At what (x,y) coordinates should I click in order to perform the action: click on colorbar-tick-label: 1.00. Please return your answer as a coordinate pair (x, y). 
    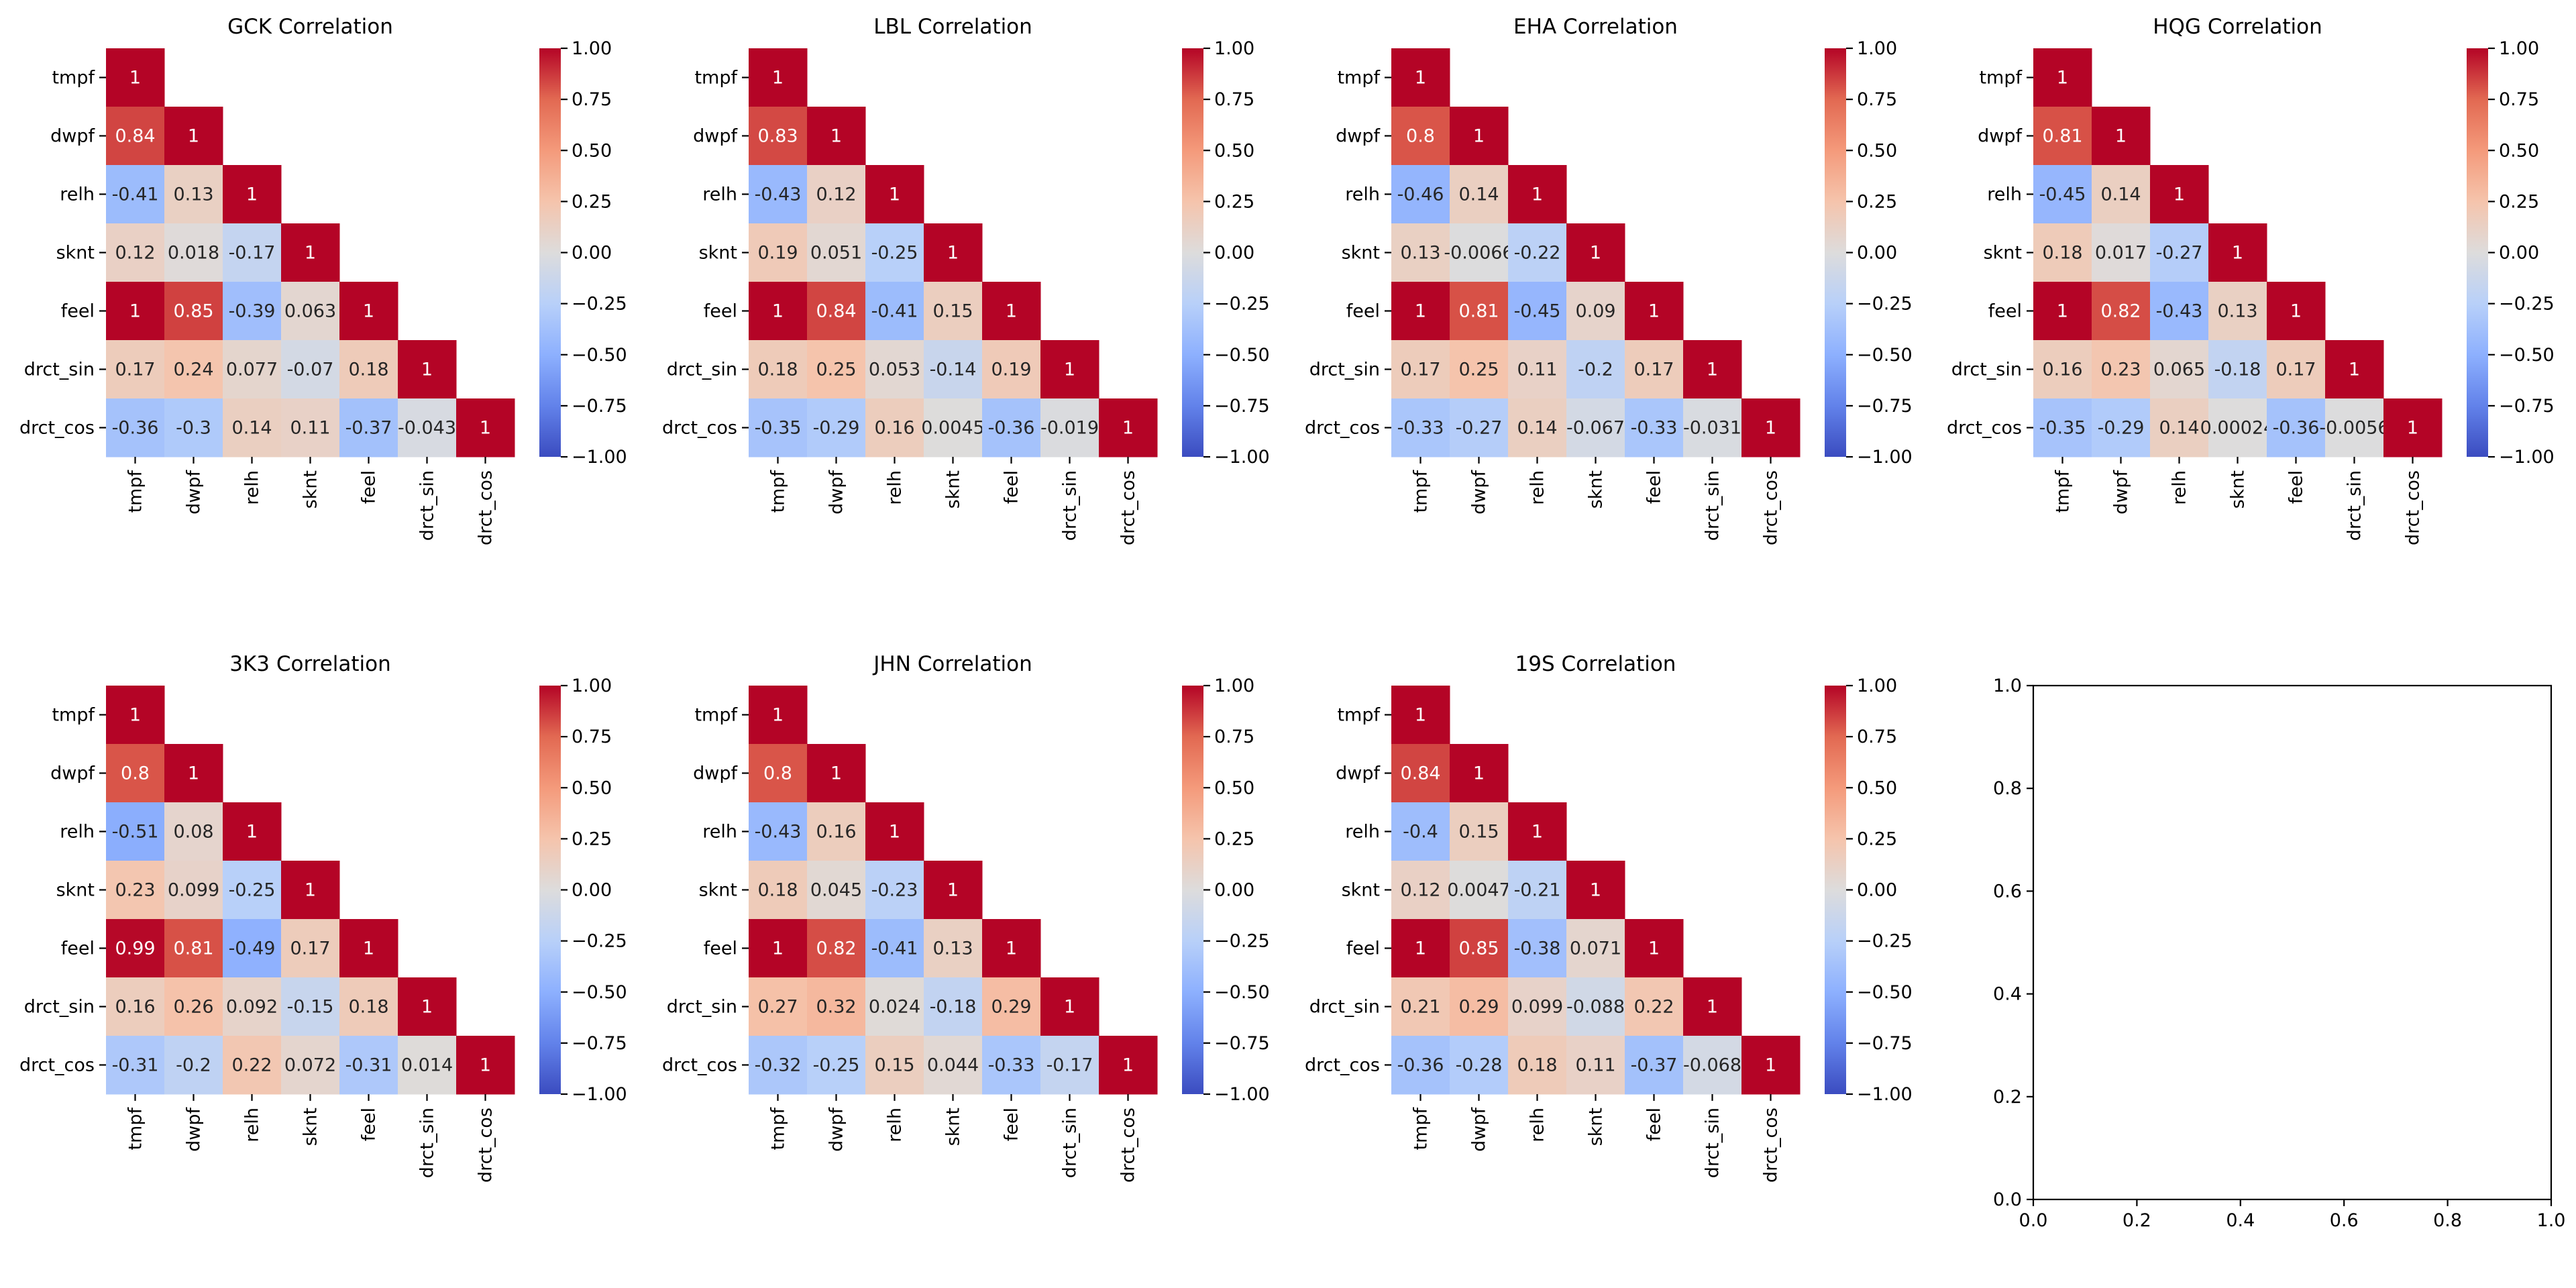
    Looking at the image, I should click on (1877, 48).